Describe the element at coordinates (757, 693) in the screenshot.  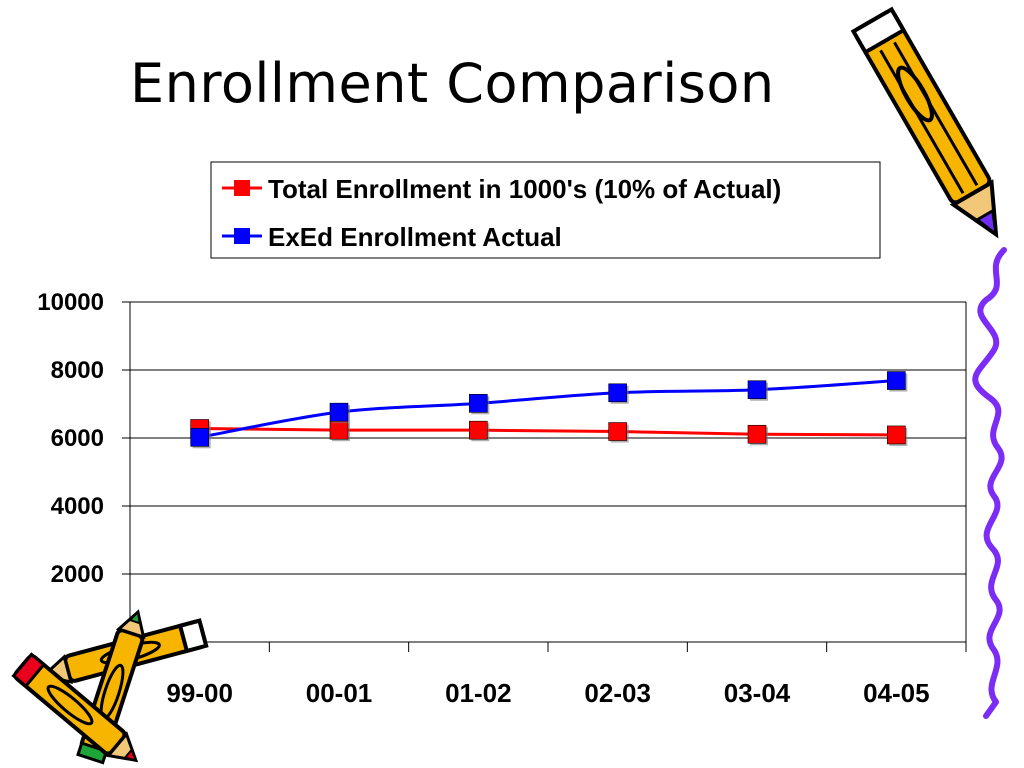
I see `x-tick-label: 03-04` at that location.